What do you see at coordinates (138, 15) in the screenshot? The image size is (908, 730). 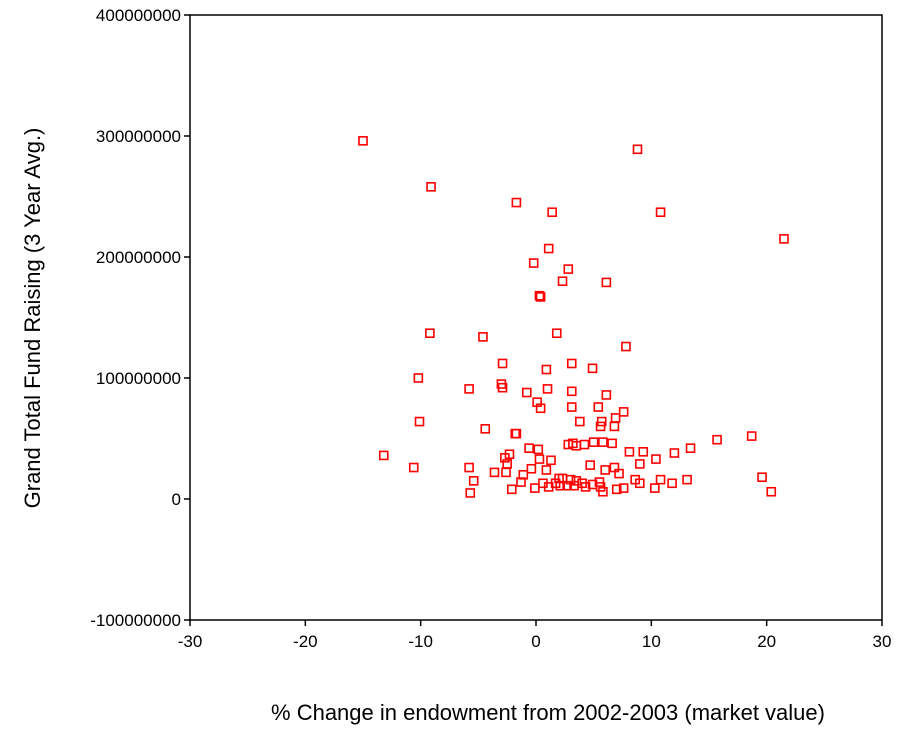 I see `y-tick-label: 400000000` at bounding box center [138, 15].